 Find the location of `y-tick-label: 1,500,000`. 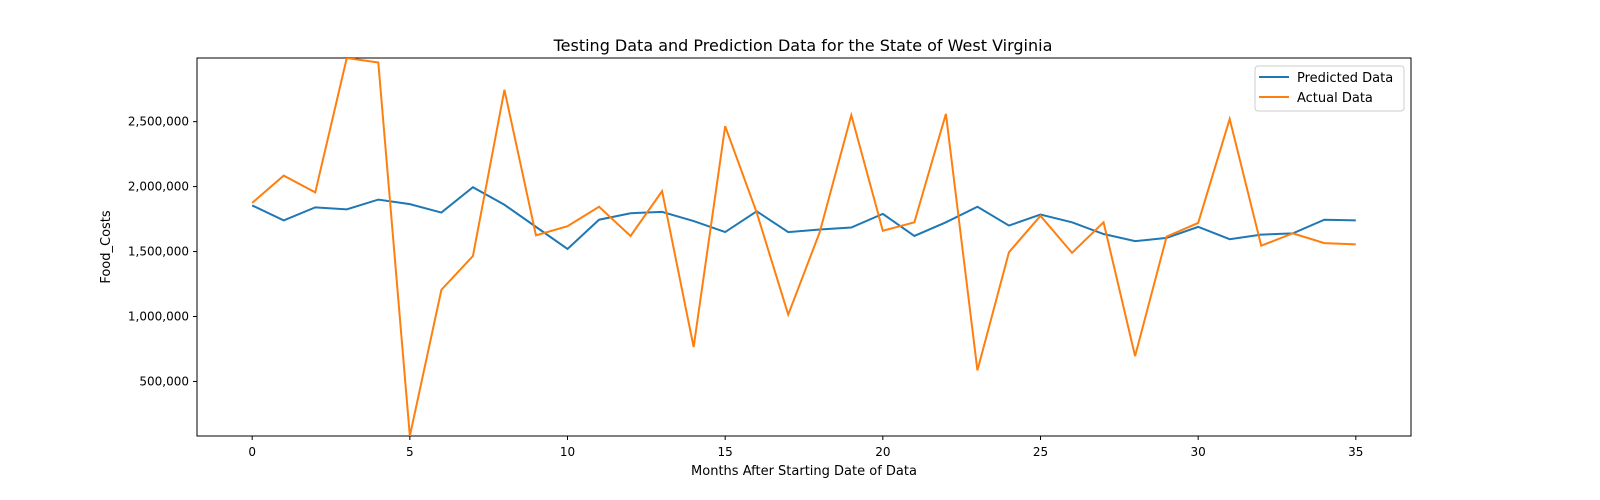

y-tick-label: 1,500,000 is located at coordinates (158, 252).